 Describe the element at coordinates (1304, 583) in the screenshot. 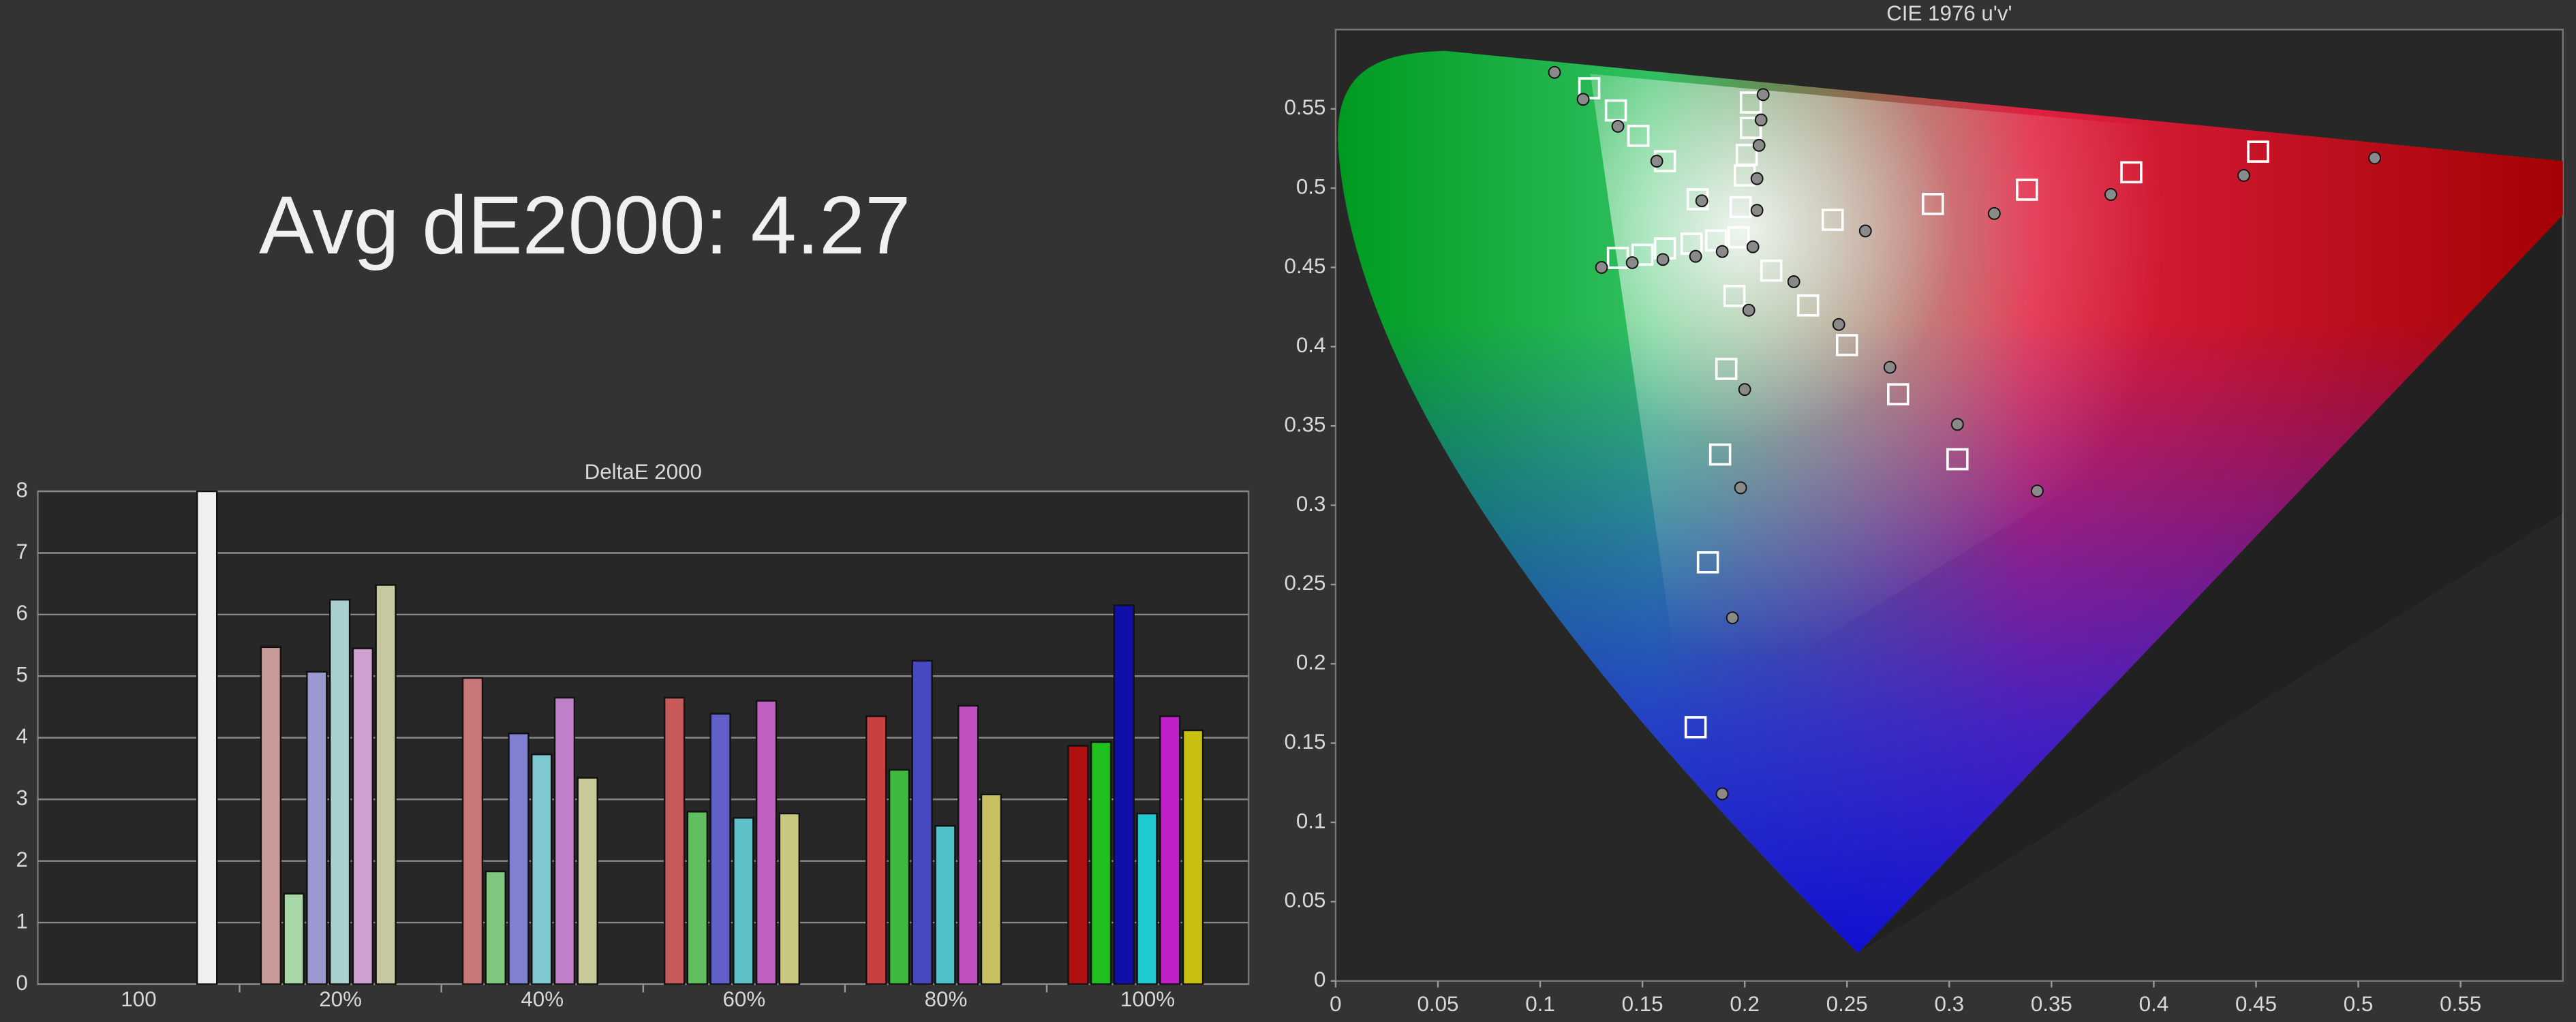

I see `y-tick-label: 0.25` at that location.